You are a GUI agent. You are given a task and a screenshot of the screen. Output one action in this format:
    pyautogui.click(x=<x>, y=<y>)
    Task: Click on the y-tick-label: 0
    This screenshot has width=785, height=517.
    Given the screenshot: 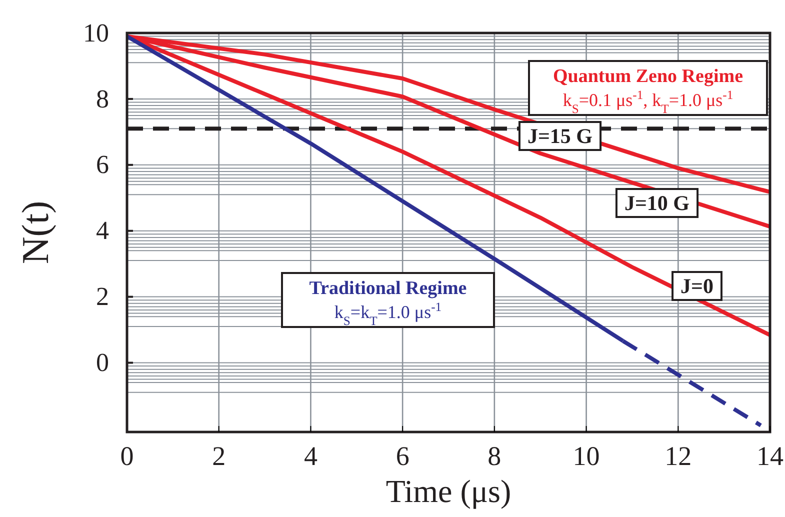 What is the action you would take?
    pyautogui.click(x=102, y=363)
    